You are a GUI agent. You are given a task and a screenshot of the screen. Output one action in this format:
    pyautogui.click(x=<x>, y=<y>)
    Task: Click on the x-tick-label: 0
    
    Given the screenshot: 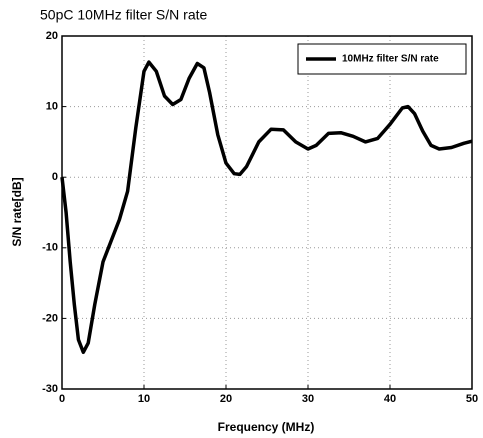 What is the action you would take?
    pyautogui.click(x=62, y=399)
    